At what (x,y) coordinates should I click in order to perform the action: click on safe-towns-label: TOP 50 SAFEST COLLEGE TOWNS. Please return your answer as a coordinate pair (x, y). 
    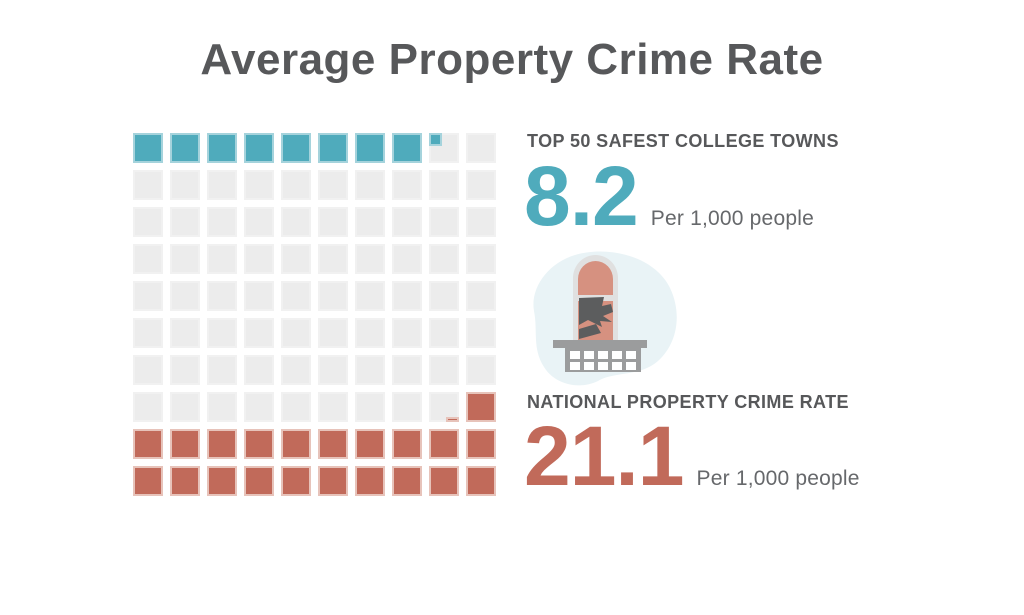
    Looking at the image, I should click on (683, 141).